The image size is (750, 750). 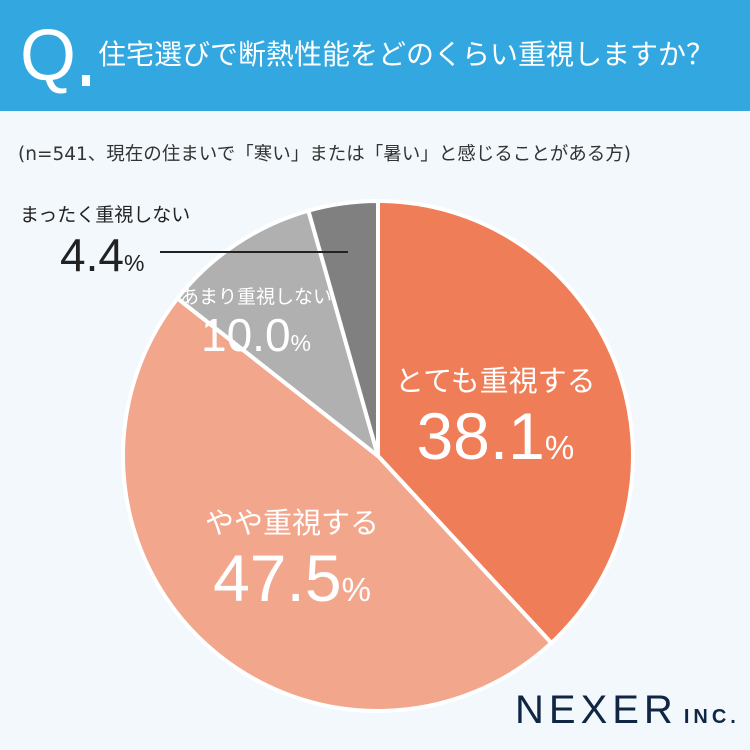 I want to click on category-label: まったく重視しない, so click(x=105, y=215).